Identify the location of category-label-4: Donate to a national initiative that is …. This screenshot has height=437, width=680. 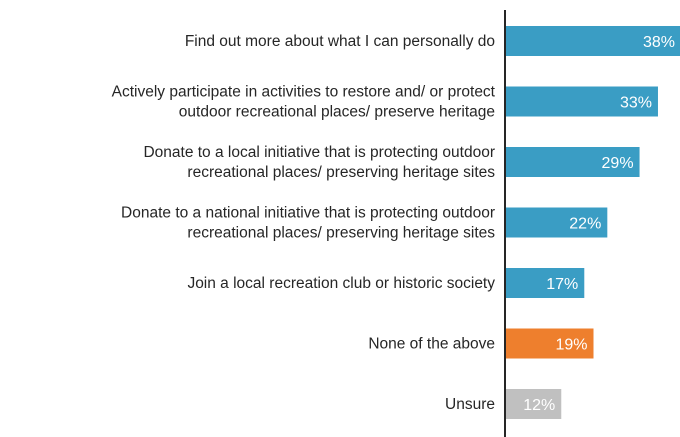
(308, 223).